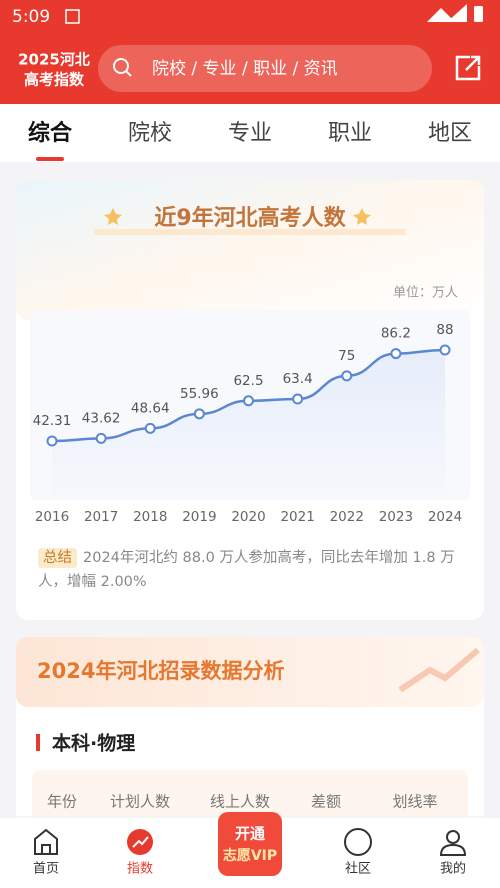 This screenshot has height=888, width=500. What do you see at coordinates (297, 517) in the screenshot?
I see `x-tick-label: 2021` at bounding box center [297, 517].